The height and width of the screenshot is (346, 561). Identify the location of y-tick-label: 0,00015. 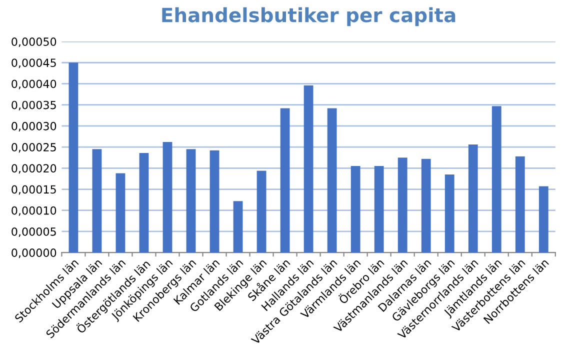
(34, 190).